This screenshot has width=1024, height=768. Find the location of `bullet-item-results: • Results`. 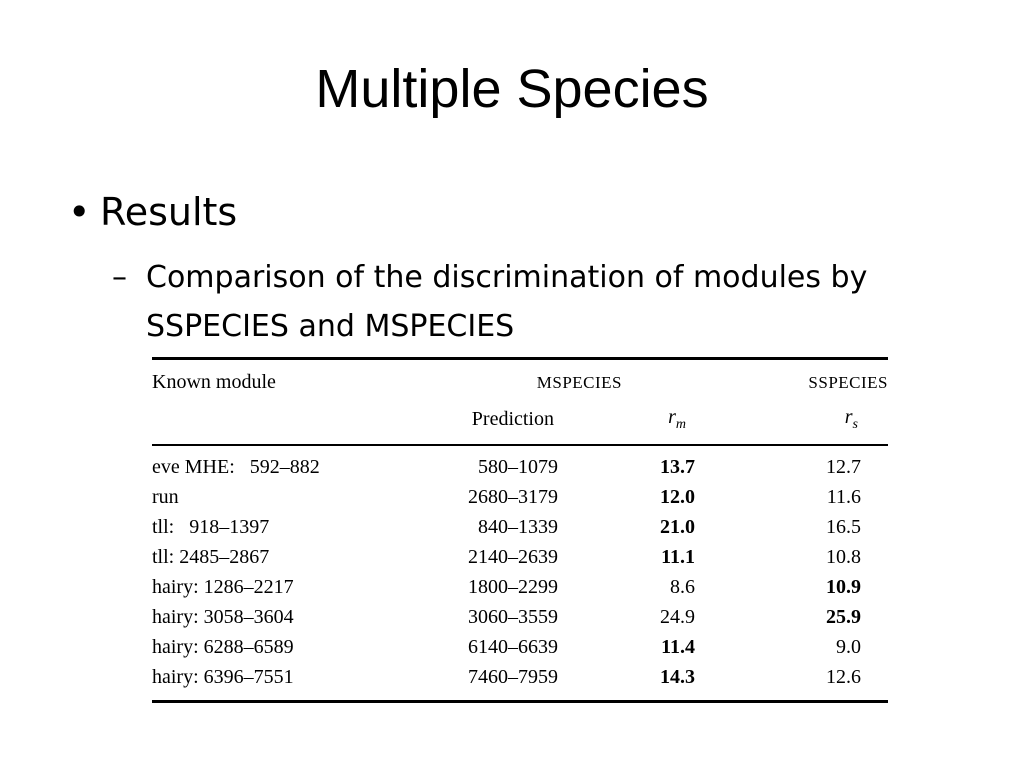

bullet-item-results: • Results is located at coordinates (152, 213).